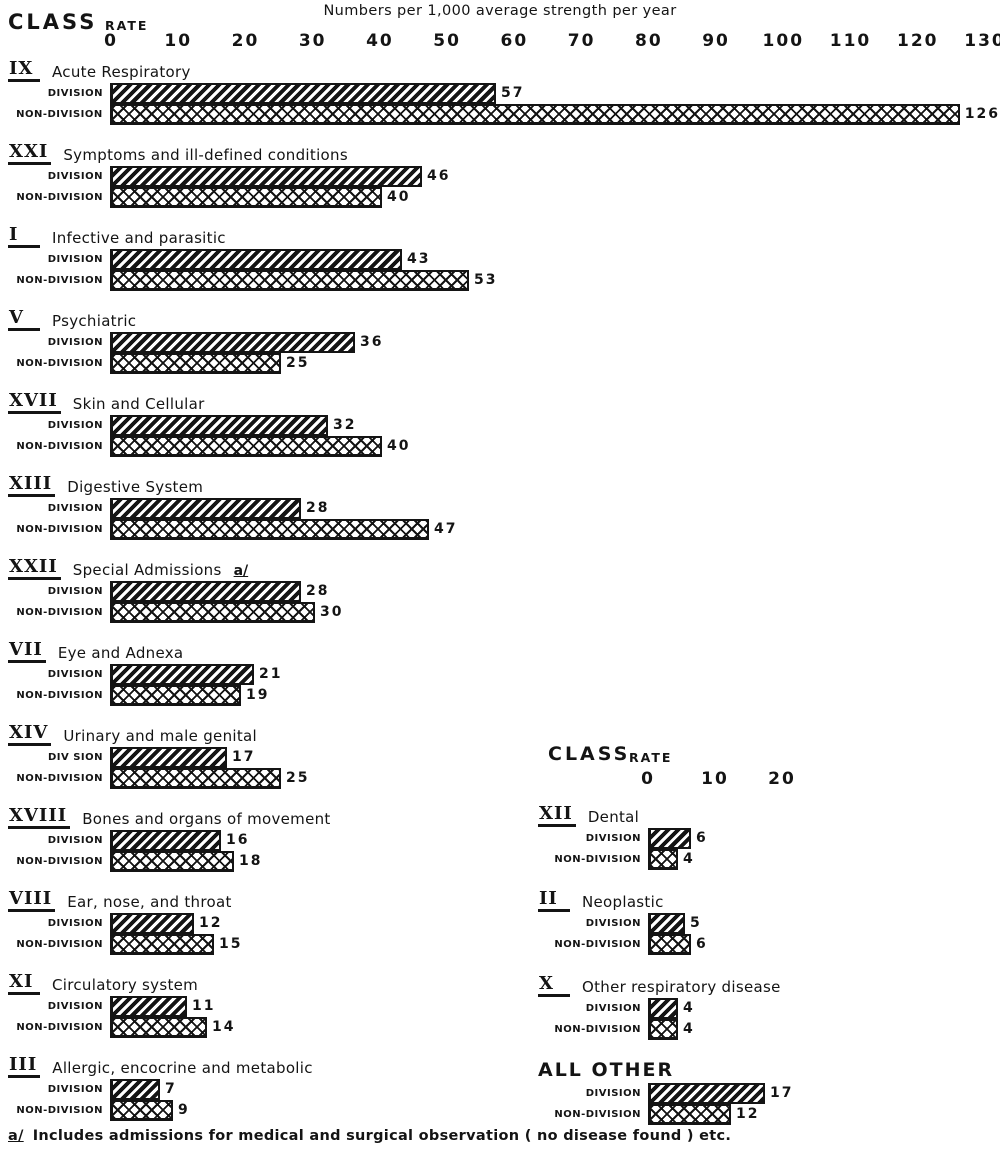  What do you see at coordinates (24, 237) in the screenshot?
I see `class-roman-numeral: I` at bounding box center [24, 237].